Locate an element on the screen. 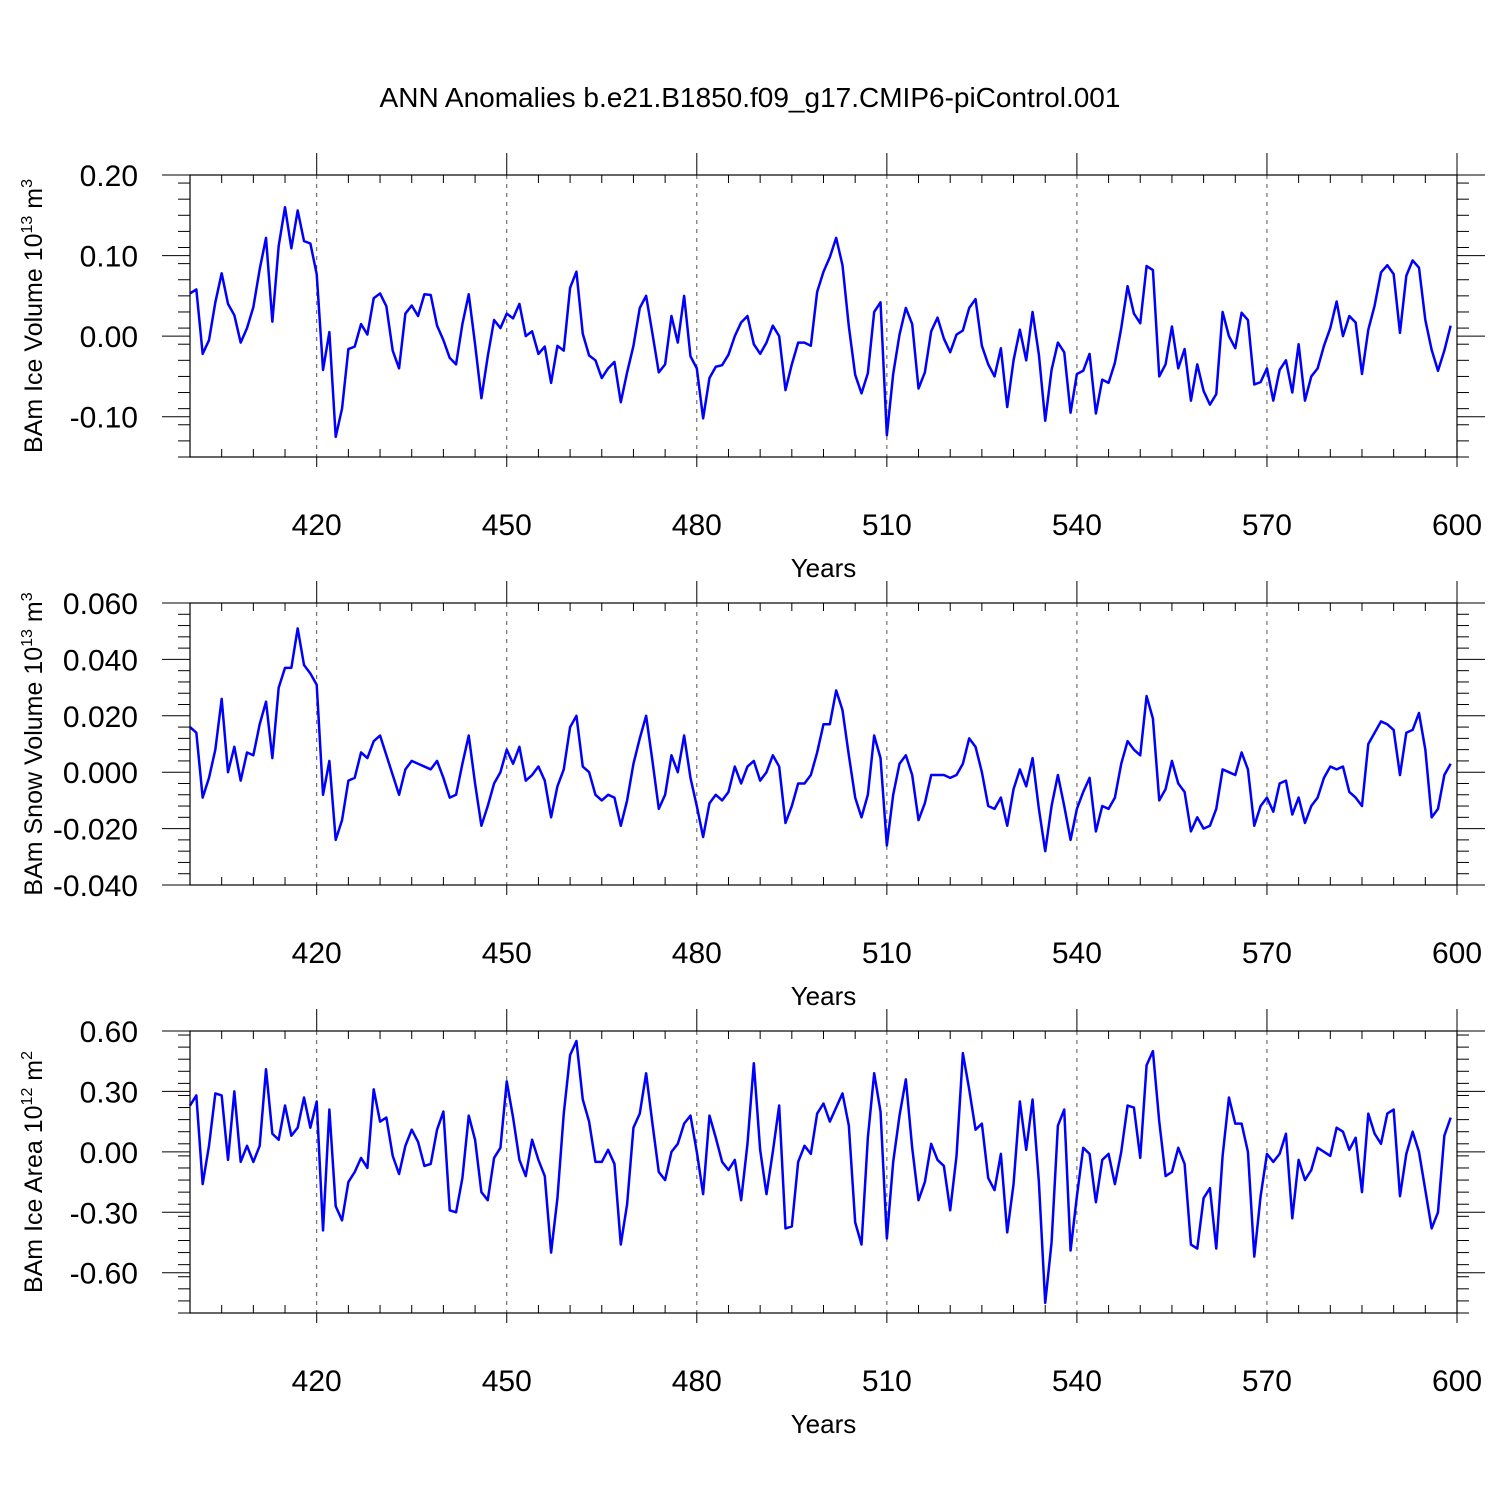 This screenshot has height=1500, width=1500. y-tick-label: -0.30 is located at coordinates (104, 1213).